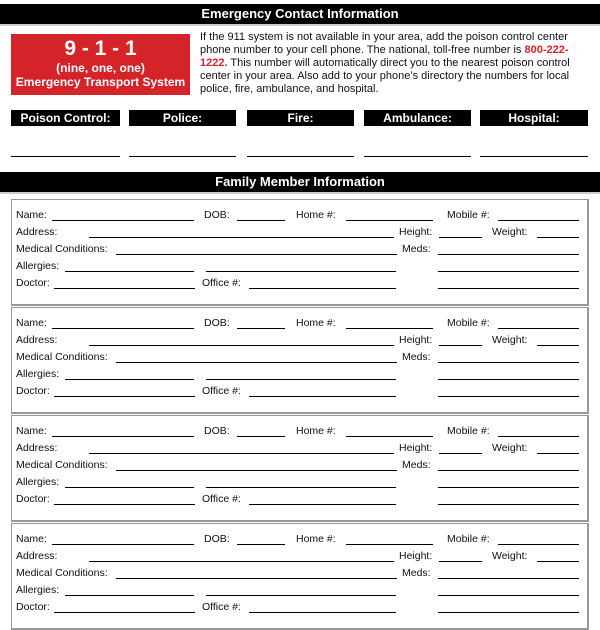 Image resolution: width=600 pixels, height=630 pixels. I want to click on contact-label: Fire:, so click(300, 118).